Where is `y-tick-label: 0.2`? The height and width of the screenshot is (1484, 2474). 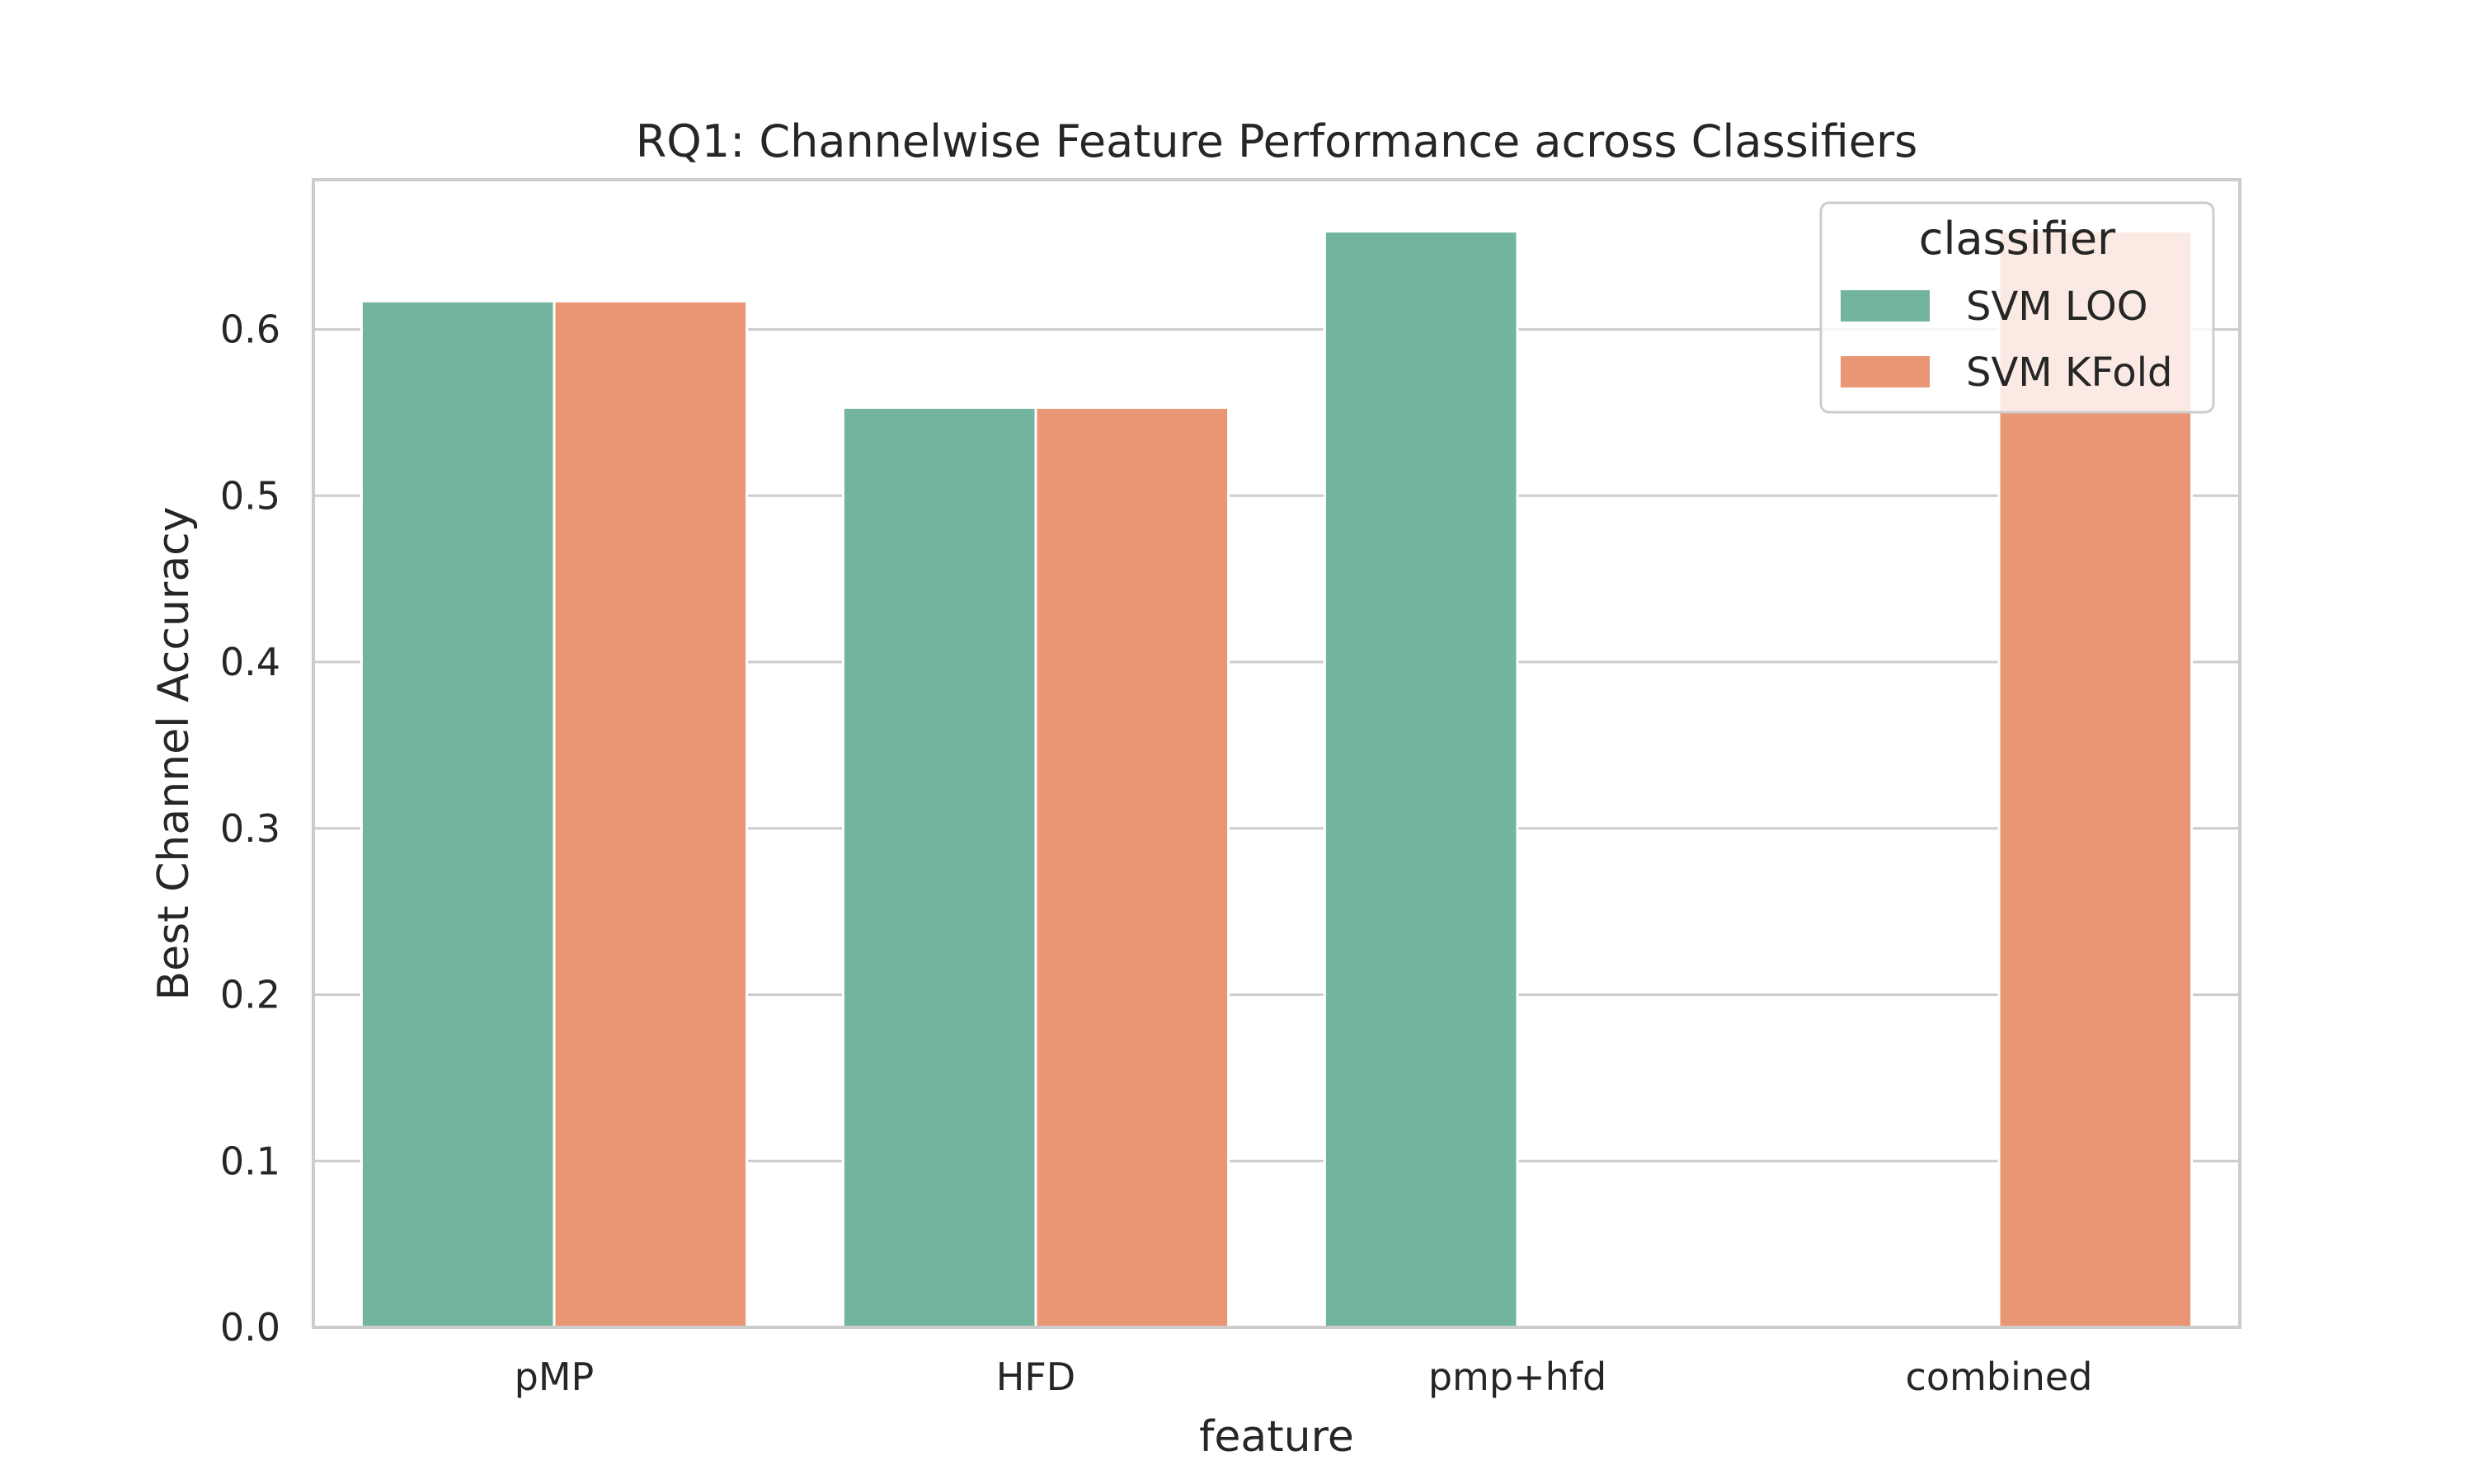
y-tick-label: 0.2 is located at coordinates (250, 995).